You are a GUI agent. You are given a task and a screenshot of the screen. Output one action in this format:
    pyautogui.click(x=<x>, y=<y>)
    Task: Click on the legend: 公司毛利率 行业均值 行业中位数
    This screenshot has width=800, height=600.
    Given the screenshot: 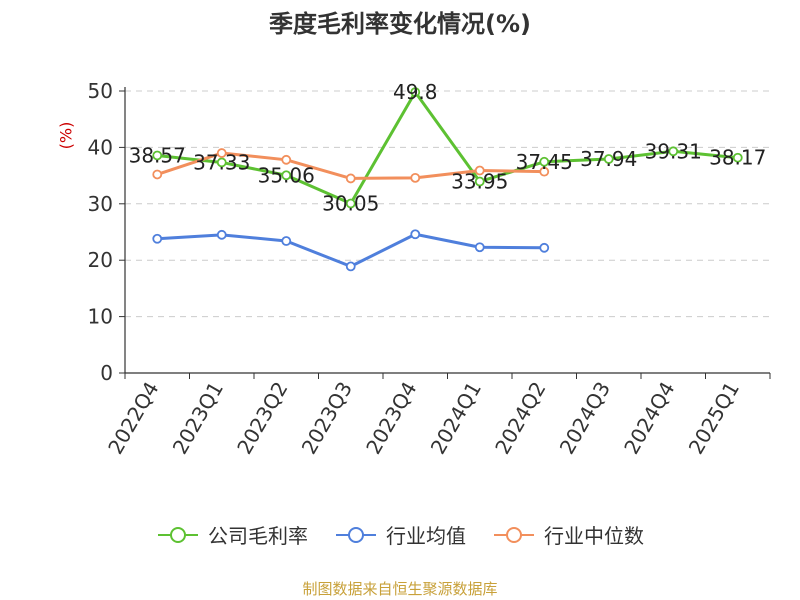 What is the action you would take?
    pyautogui.click(x=400, y=534)
    